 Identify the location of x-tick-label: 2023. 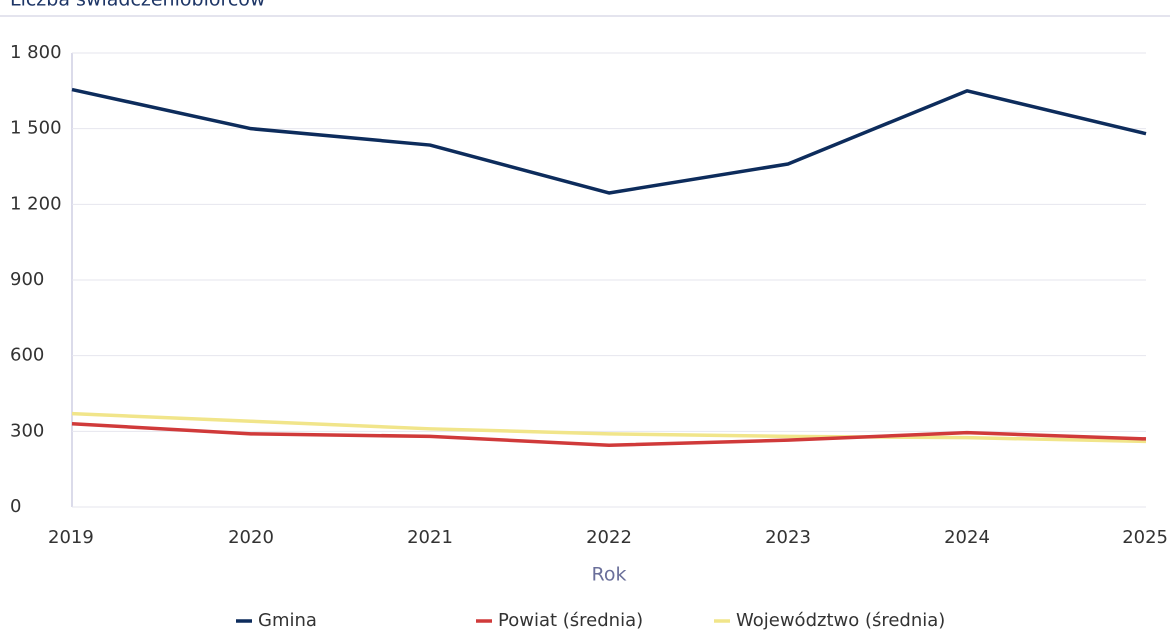
(788, 537).